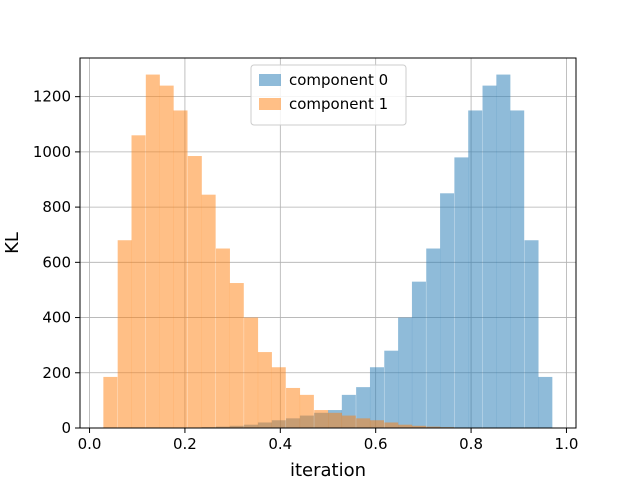 Image resolution: width=640 pixels, height=480 pixels. I want to click on legend: component 0 component 1, so click(328, 95).